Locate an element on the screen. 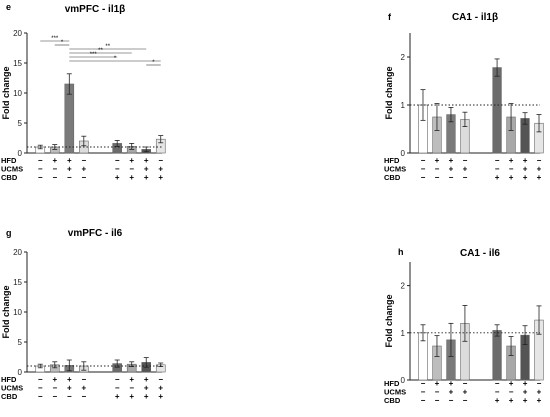  significance-label: *** is located at coordinates (55, 39).